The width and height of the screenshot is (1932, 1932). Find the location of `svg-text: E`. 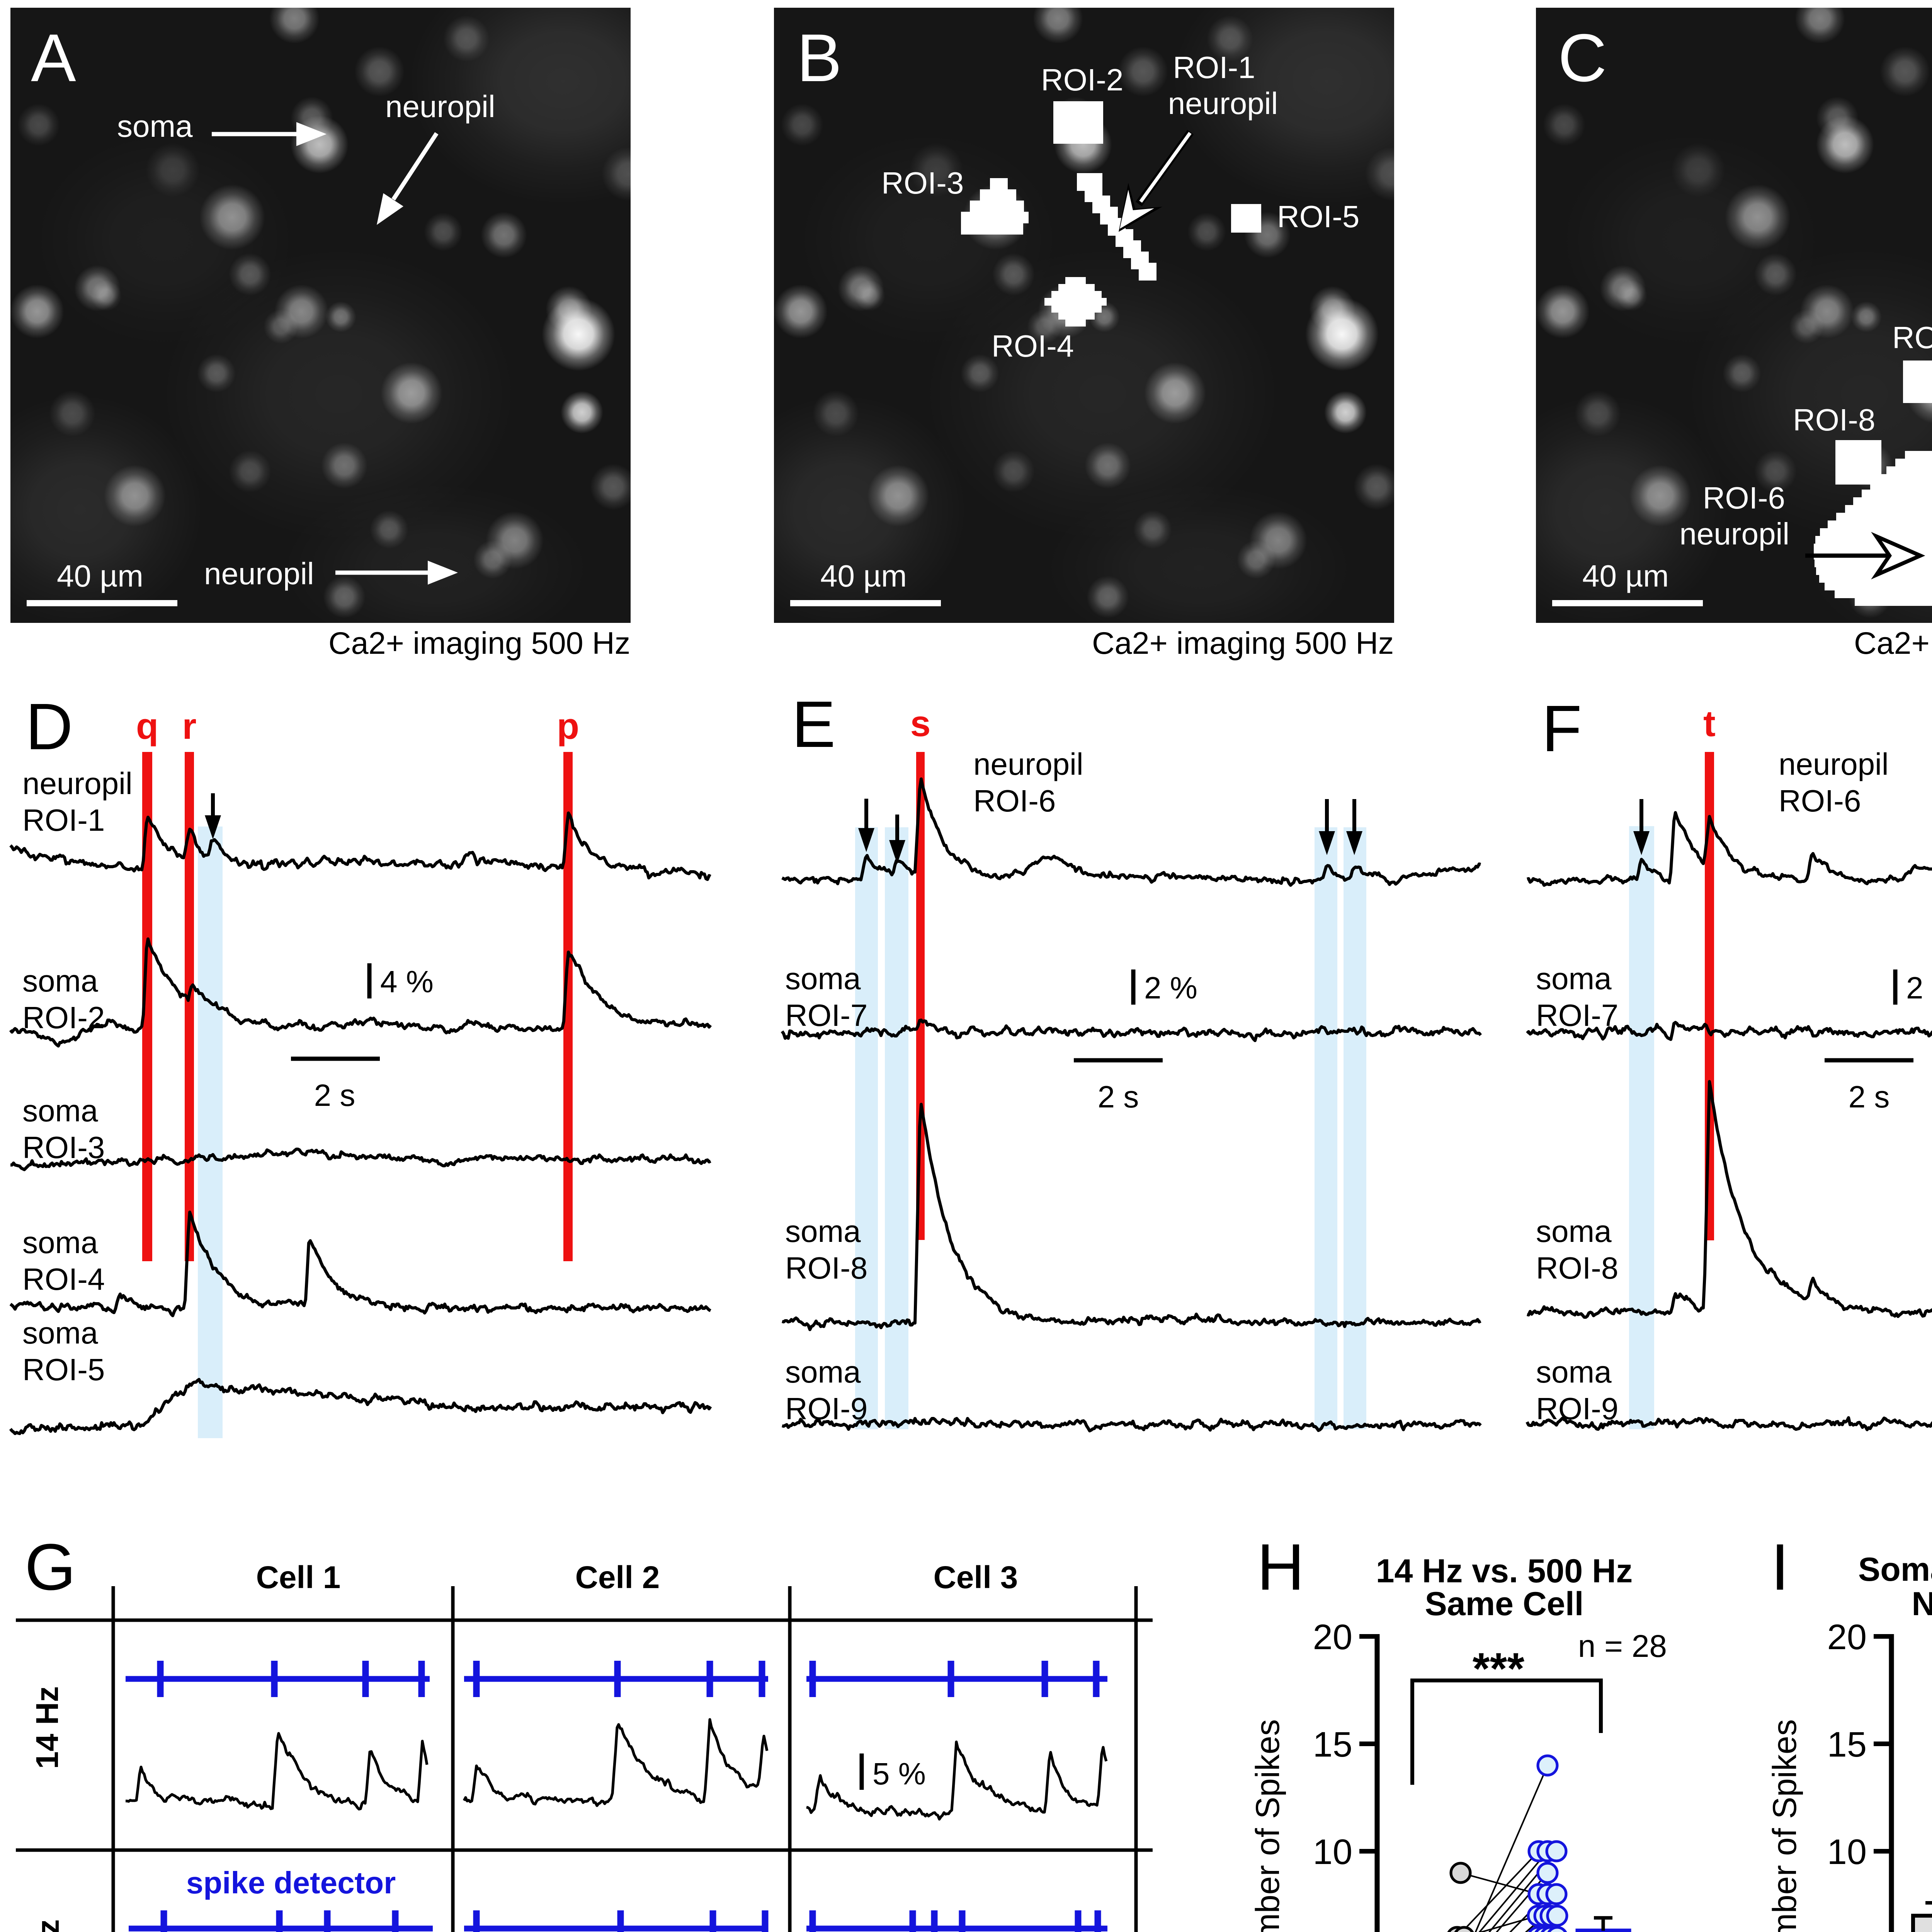

svg-text: E is located at coordinates (814, 724).